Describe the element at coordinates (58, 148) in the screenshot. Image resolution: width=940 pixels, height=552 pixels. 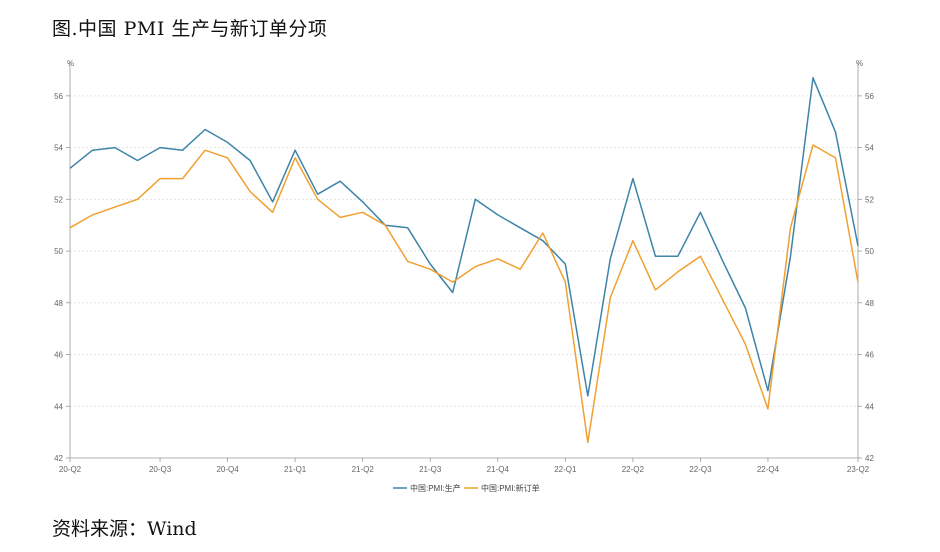
I see `y-tick-label: 54` at that location.